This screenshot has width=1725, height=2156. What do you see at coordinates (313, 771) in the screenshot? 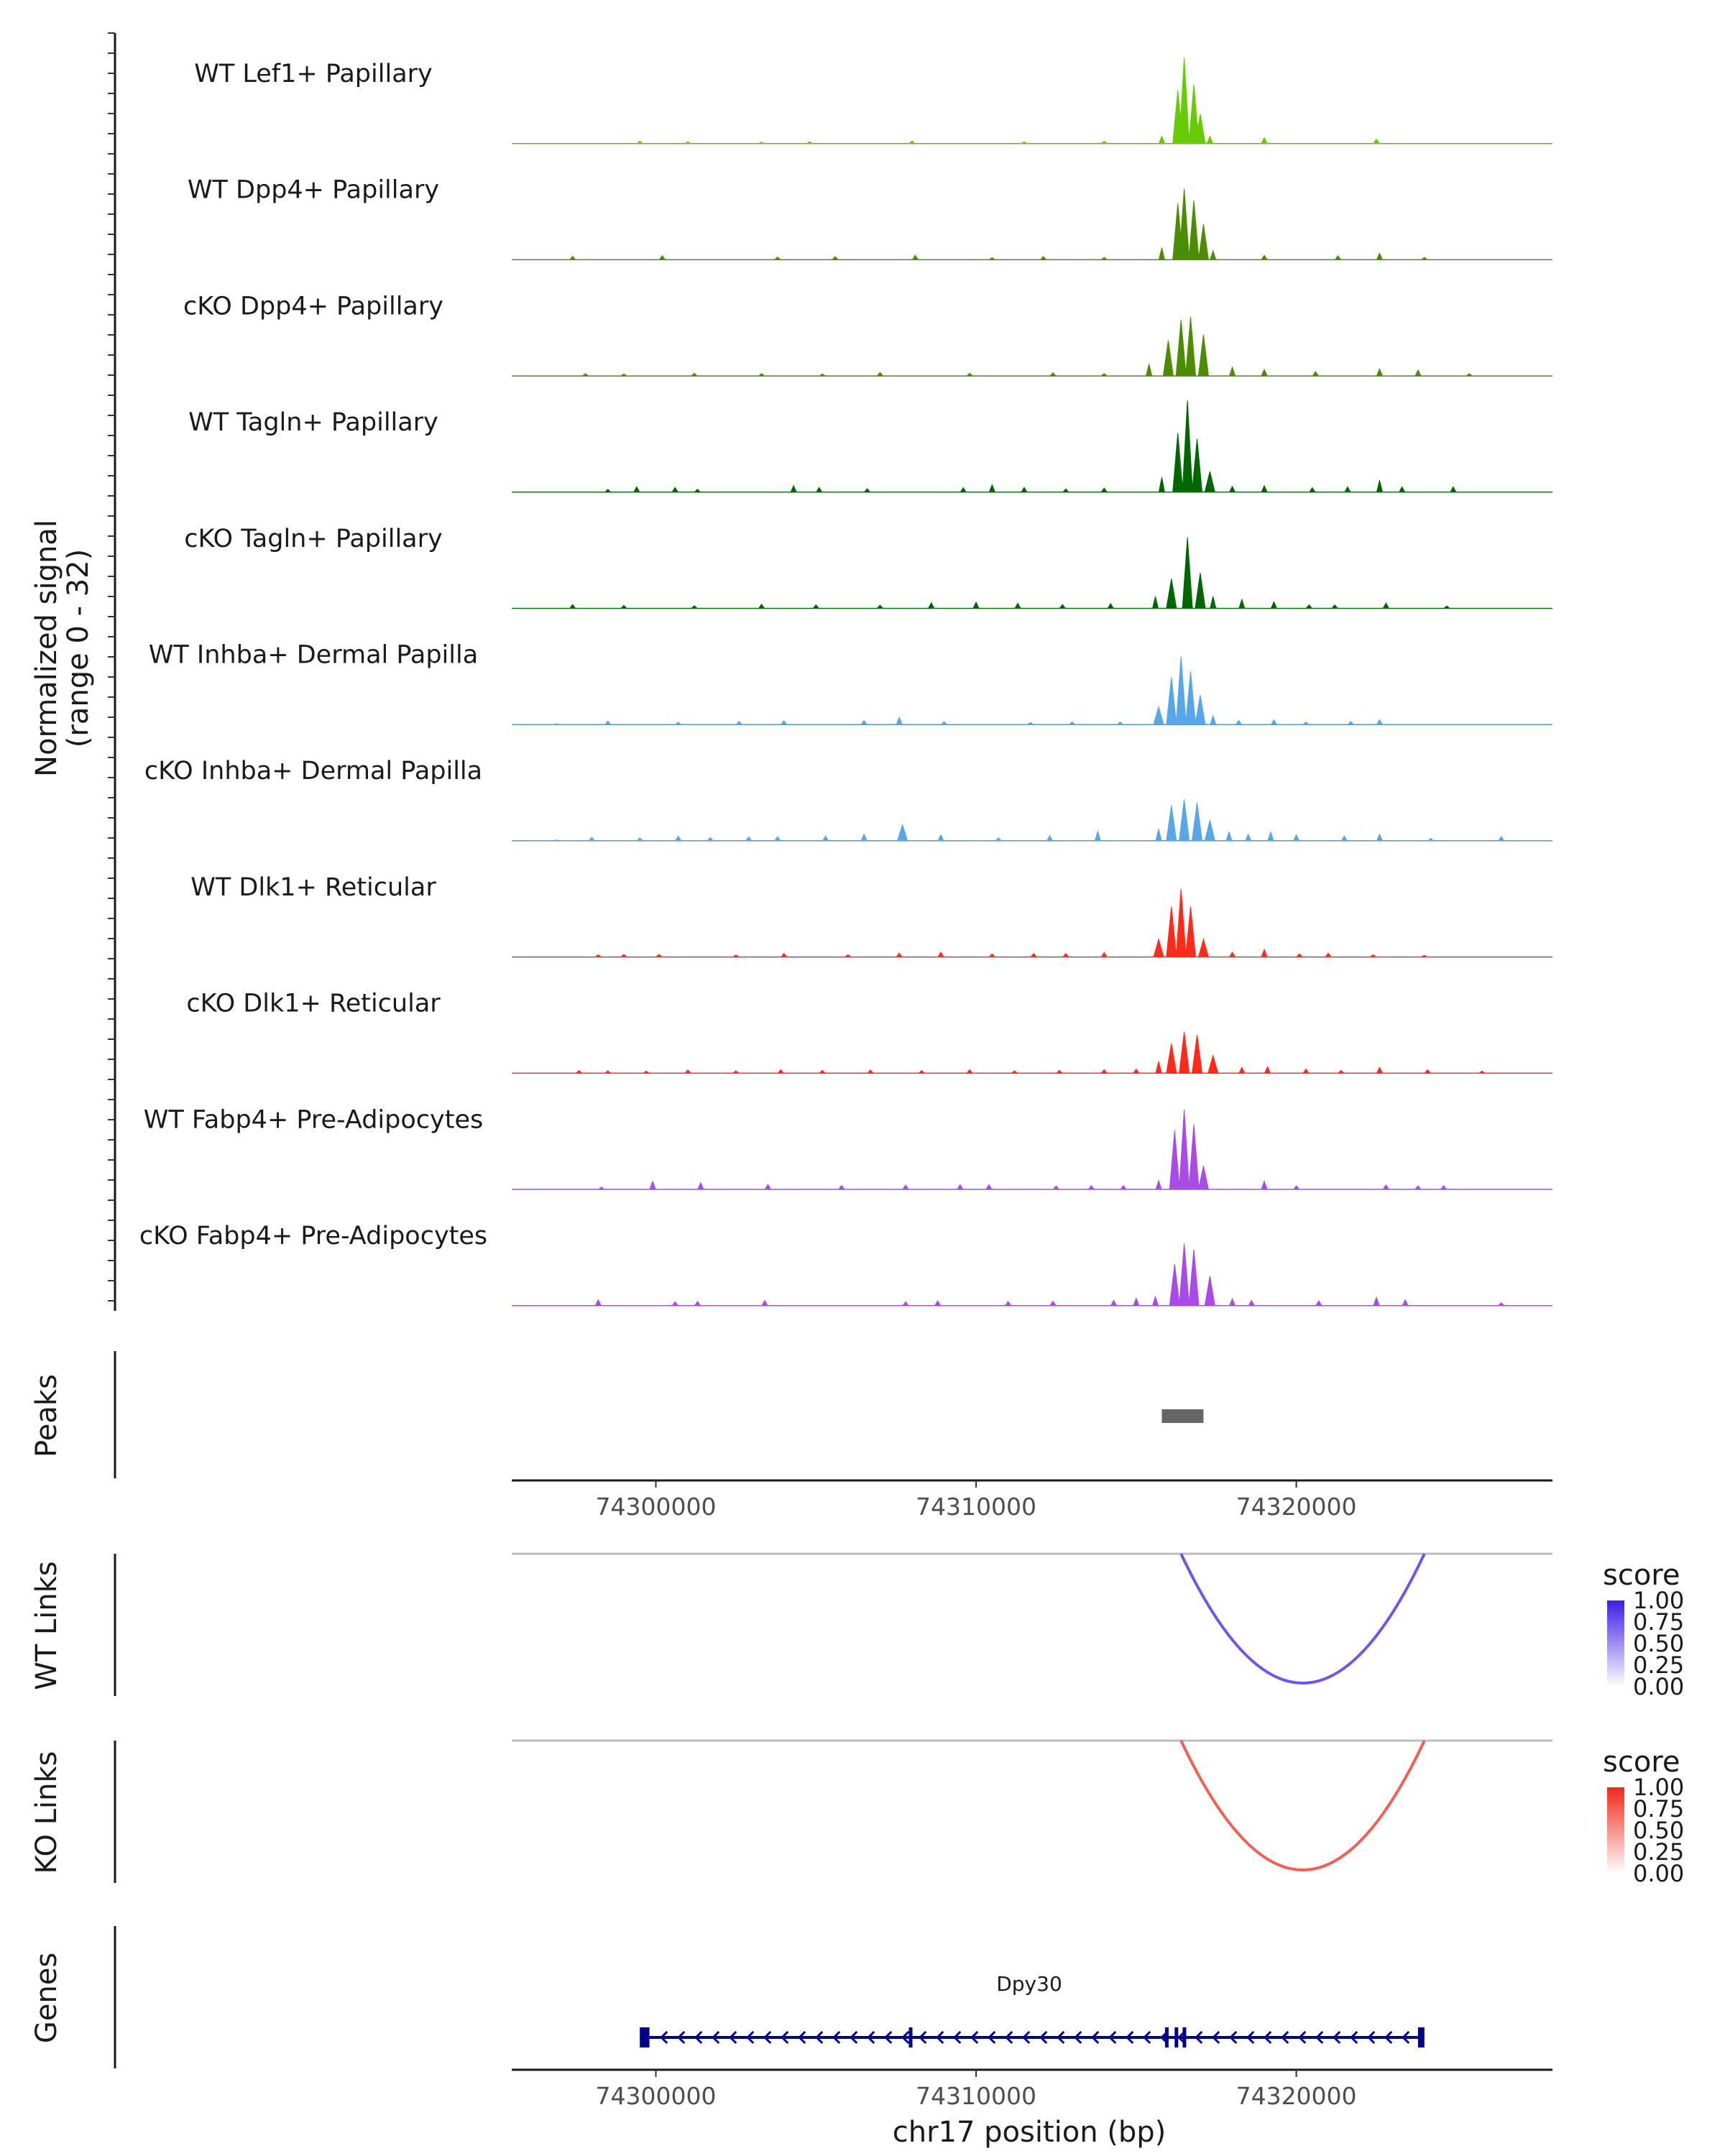
I see `track-label: cKO Inhba+ Dermal Papilla` at bounding box center [313, 771].